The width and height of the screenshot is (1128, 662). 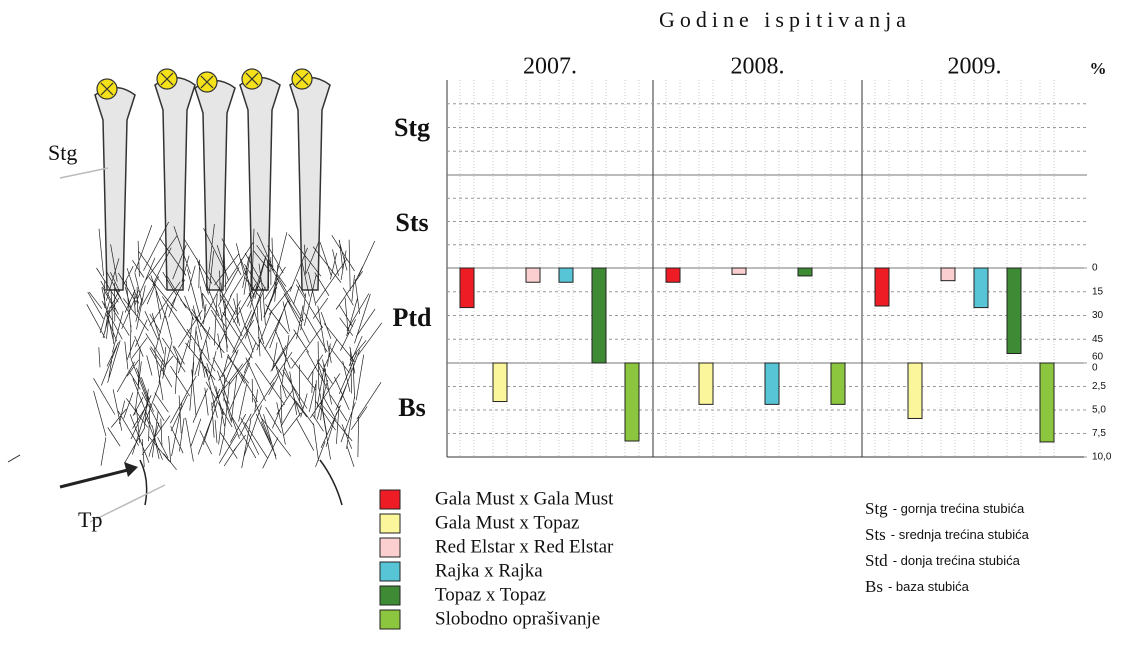 I want to click on abbreviation-key: Bs, so click(x=874, y=586).